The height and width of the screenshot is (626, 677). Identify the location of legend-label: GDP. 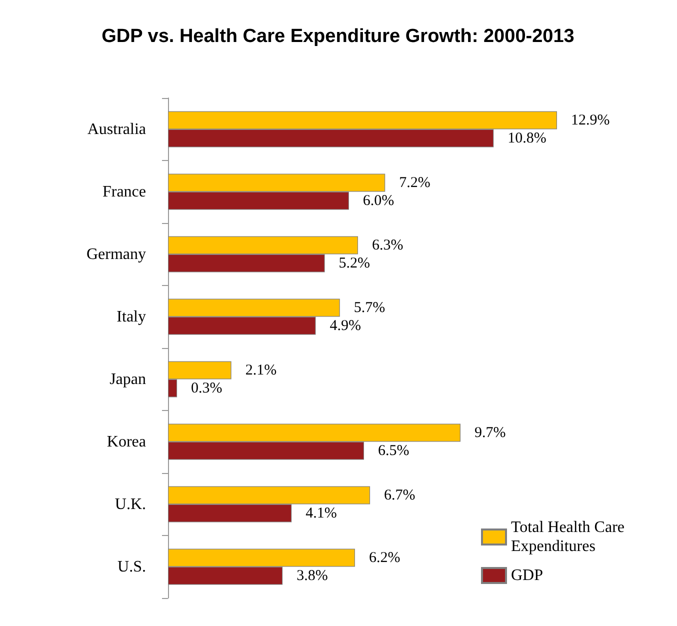
(527, 575).